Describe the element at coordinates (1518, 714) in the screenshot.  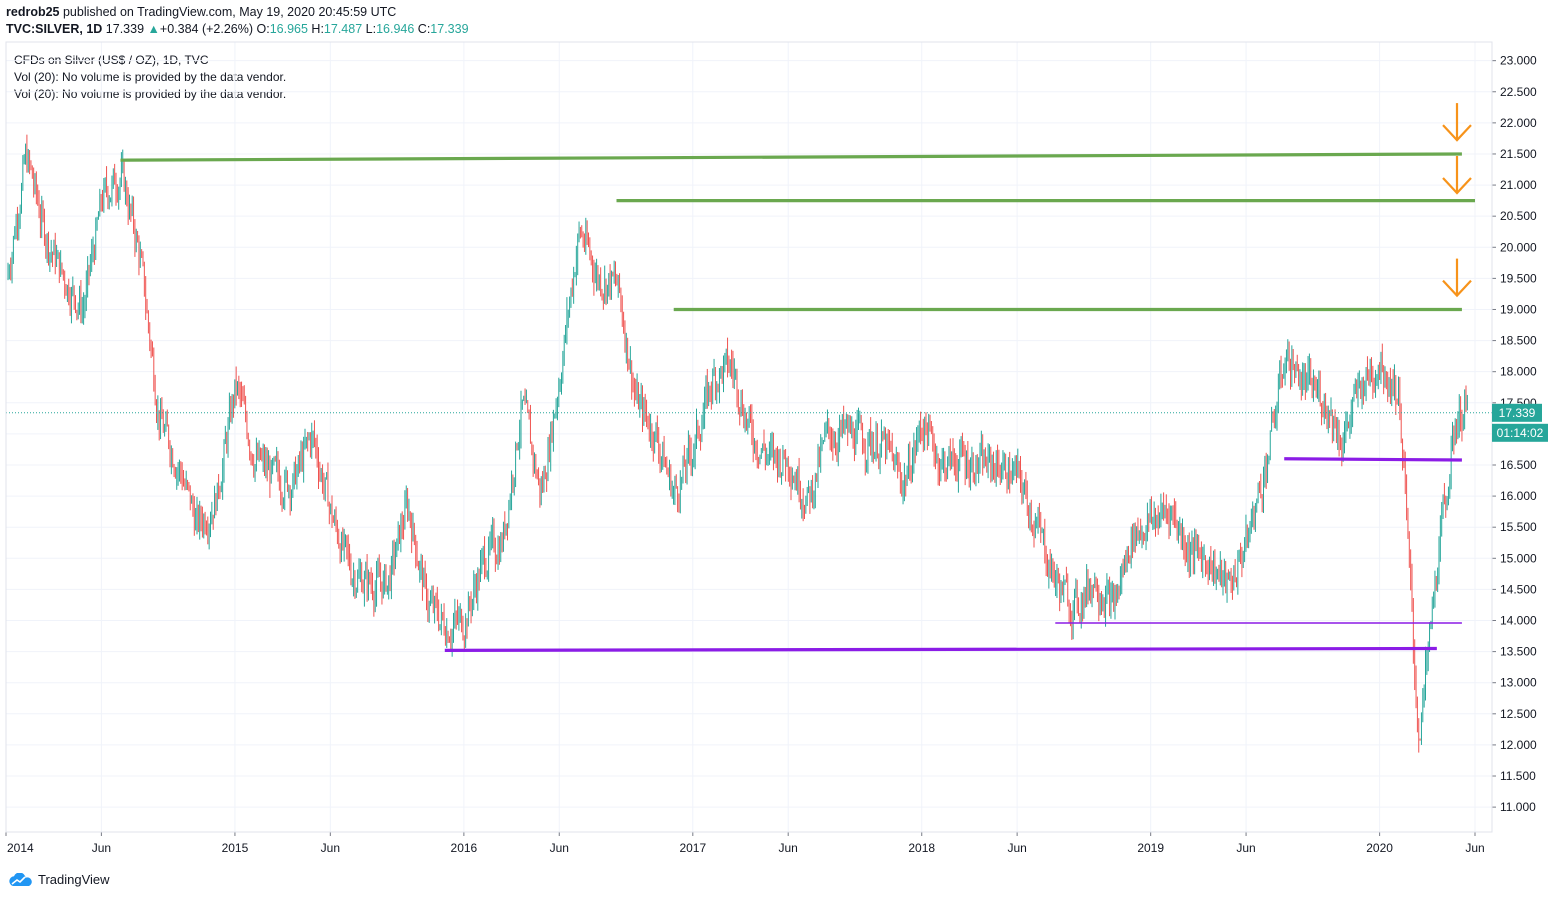
I see `y-tick-label: 12.500` at that location.